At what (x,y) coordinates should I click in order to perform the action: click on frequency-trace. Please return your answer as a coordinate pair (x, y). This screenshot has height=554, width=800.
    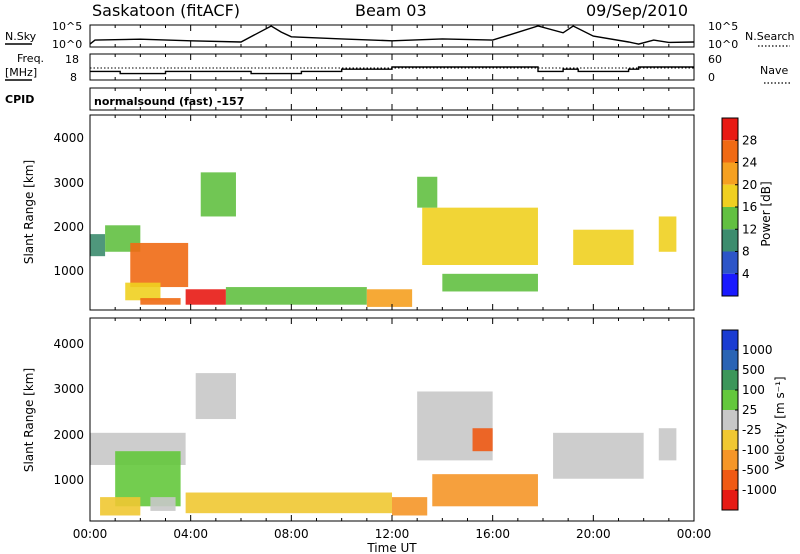
    Looking at the image, I should click on (392, 70).